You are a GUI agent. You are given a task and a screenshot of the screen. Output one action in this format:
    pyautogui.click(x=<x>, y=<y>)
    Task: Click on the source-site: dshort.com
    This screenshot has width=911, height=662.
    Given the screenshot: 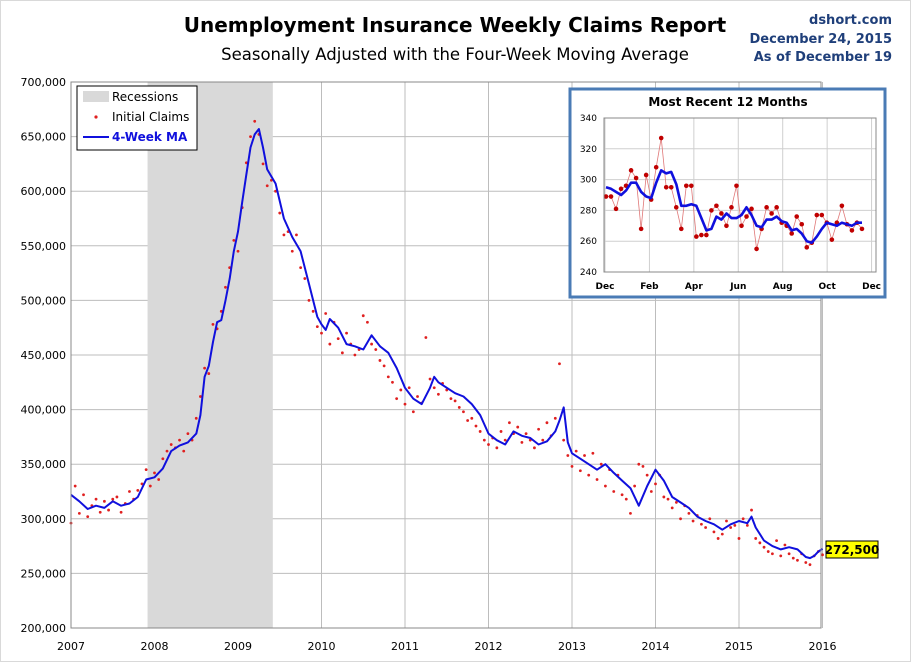 What is the action you would take?
    pyautogui.click(x=850, y=20)
    